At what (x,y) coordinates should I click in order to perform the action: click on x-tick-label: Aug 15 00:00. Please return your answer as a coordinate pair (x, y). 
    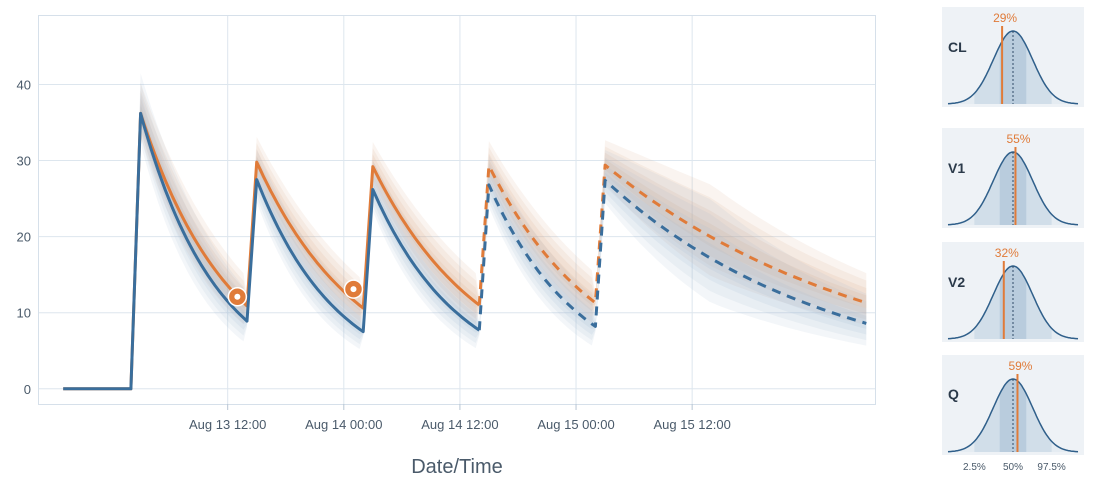
    Looking at the image, I should click on (575, 424).